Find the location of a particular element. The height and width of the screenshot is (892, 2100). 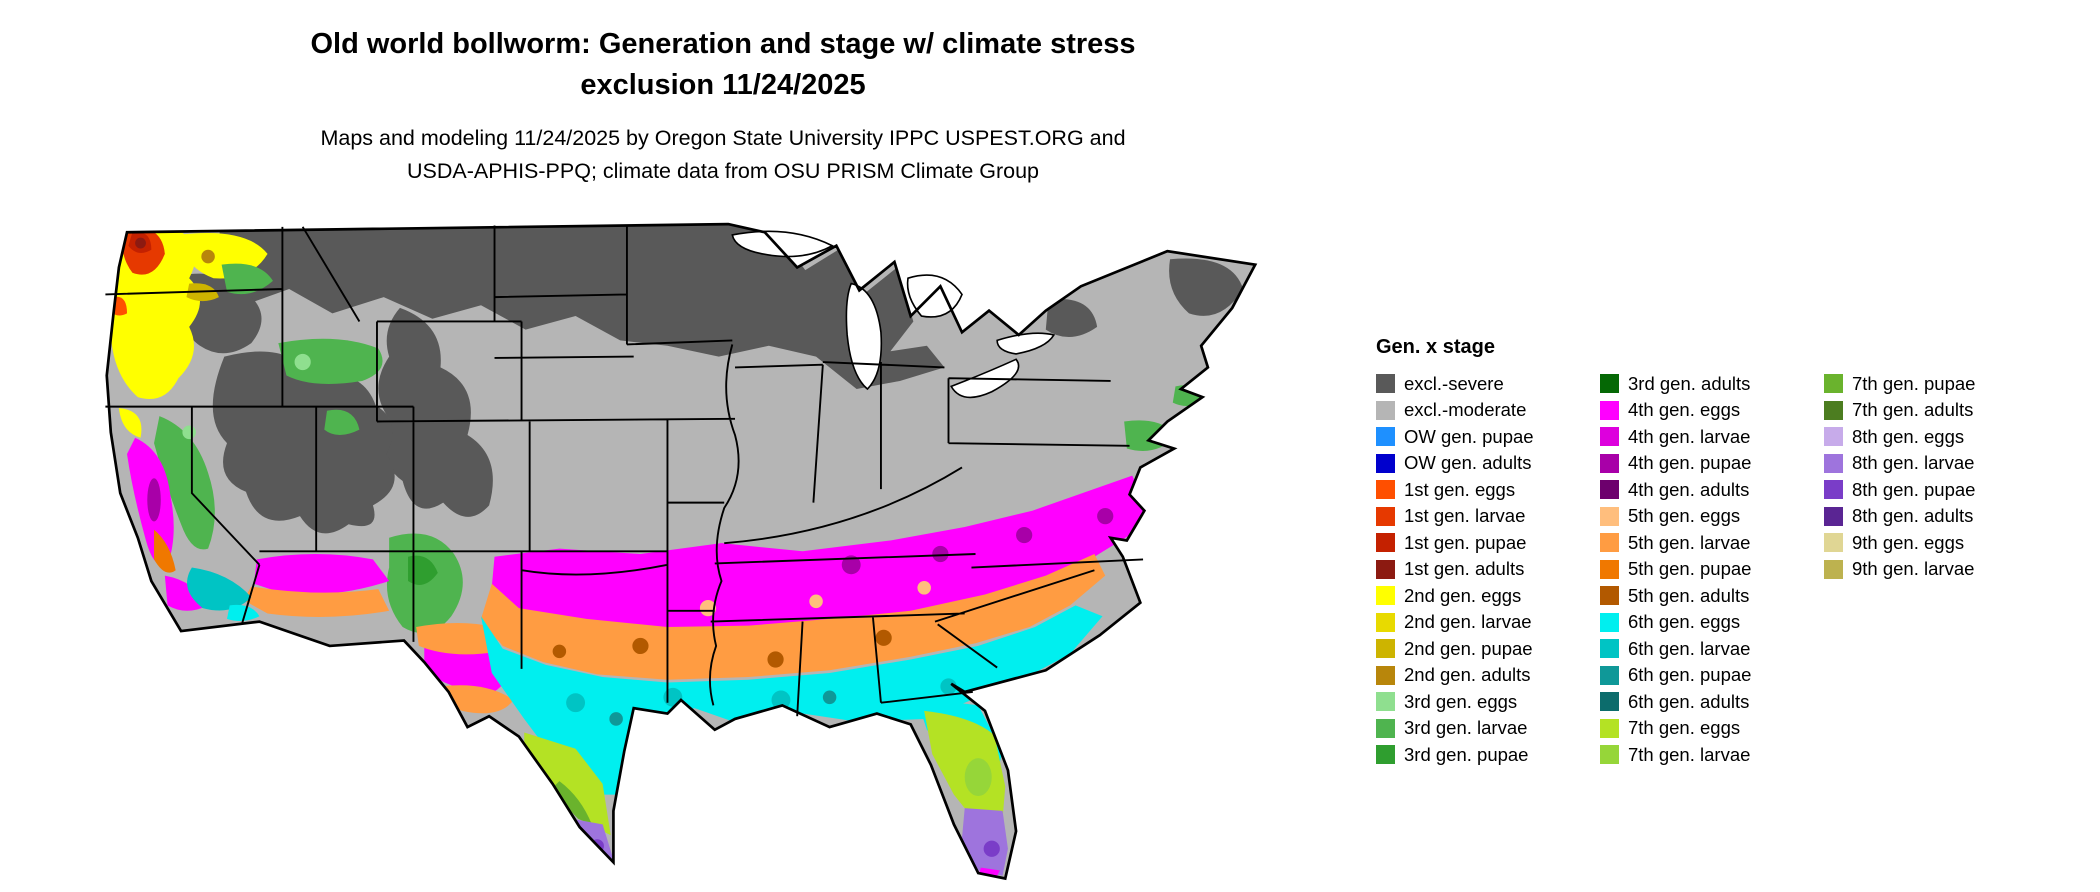

region-green-central-florida is located at coordinates (965, 766).